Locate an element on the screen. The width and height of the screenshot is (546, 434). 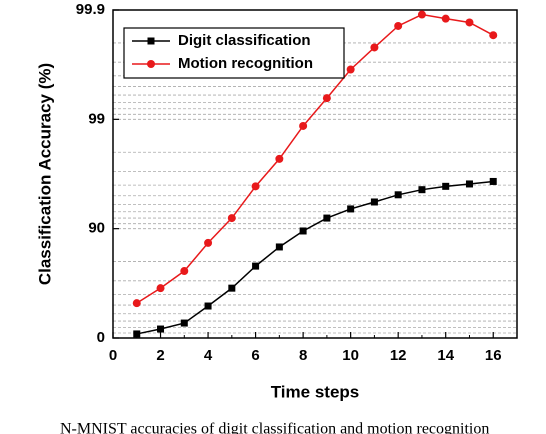
x-tick-label: 6 is located at coordinates (255, 355).